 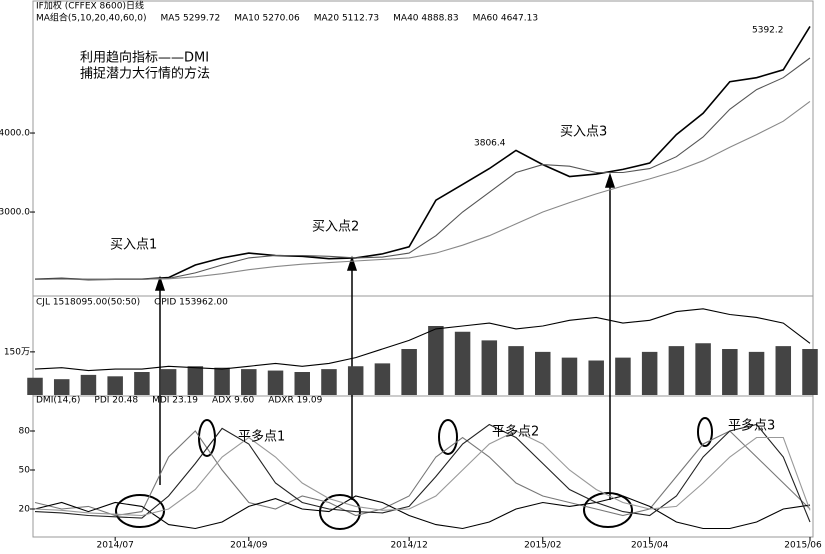 I want to click on x-tick-label: 2015/04, so click(x=650, y=546).